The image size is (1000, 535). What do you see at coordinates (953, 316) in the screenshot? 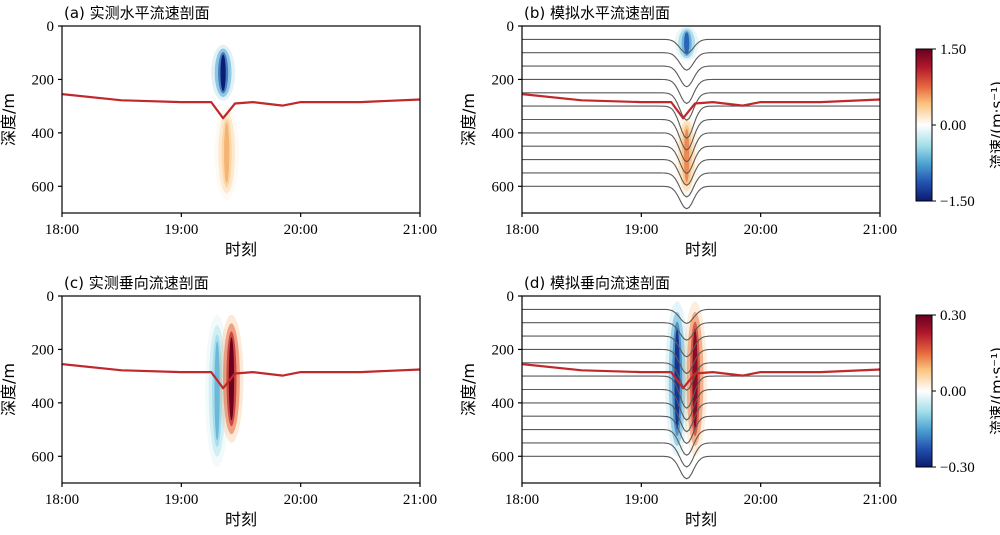
I see `colorbar-tick-label: 0.30` at bounding box center [953, 316].